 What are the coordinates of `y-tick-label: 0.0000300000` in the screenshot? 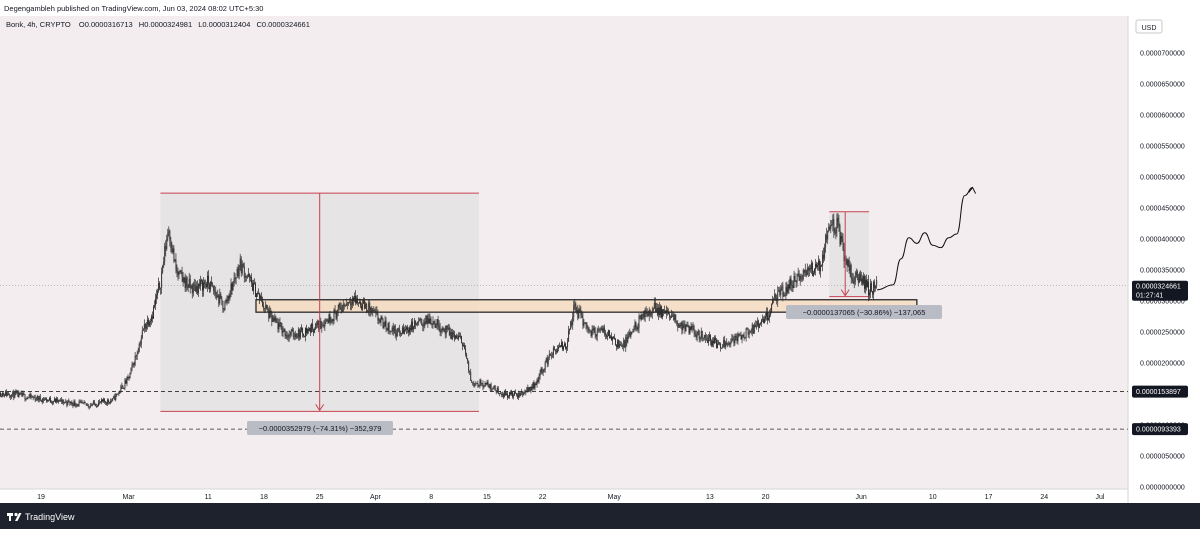 It's located at (1162, 302).